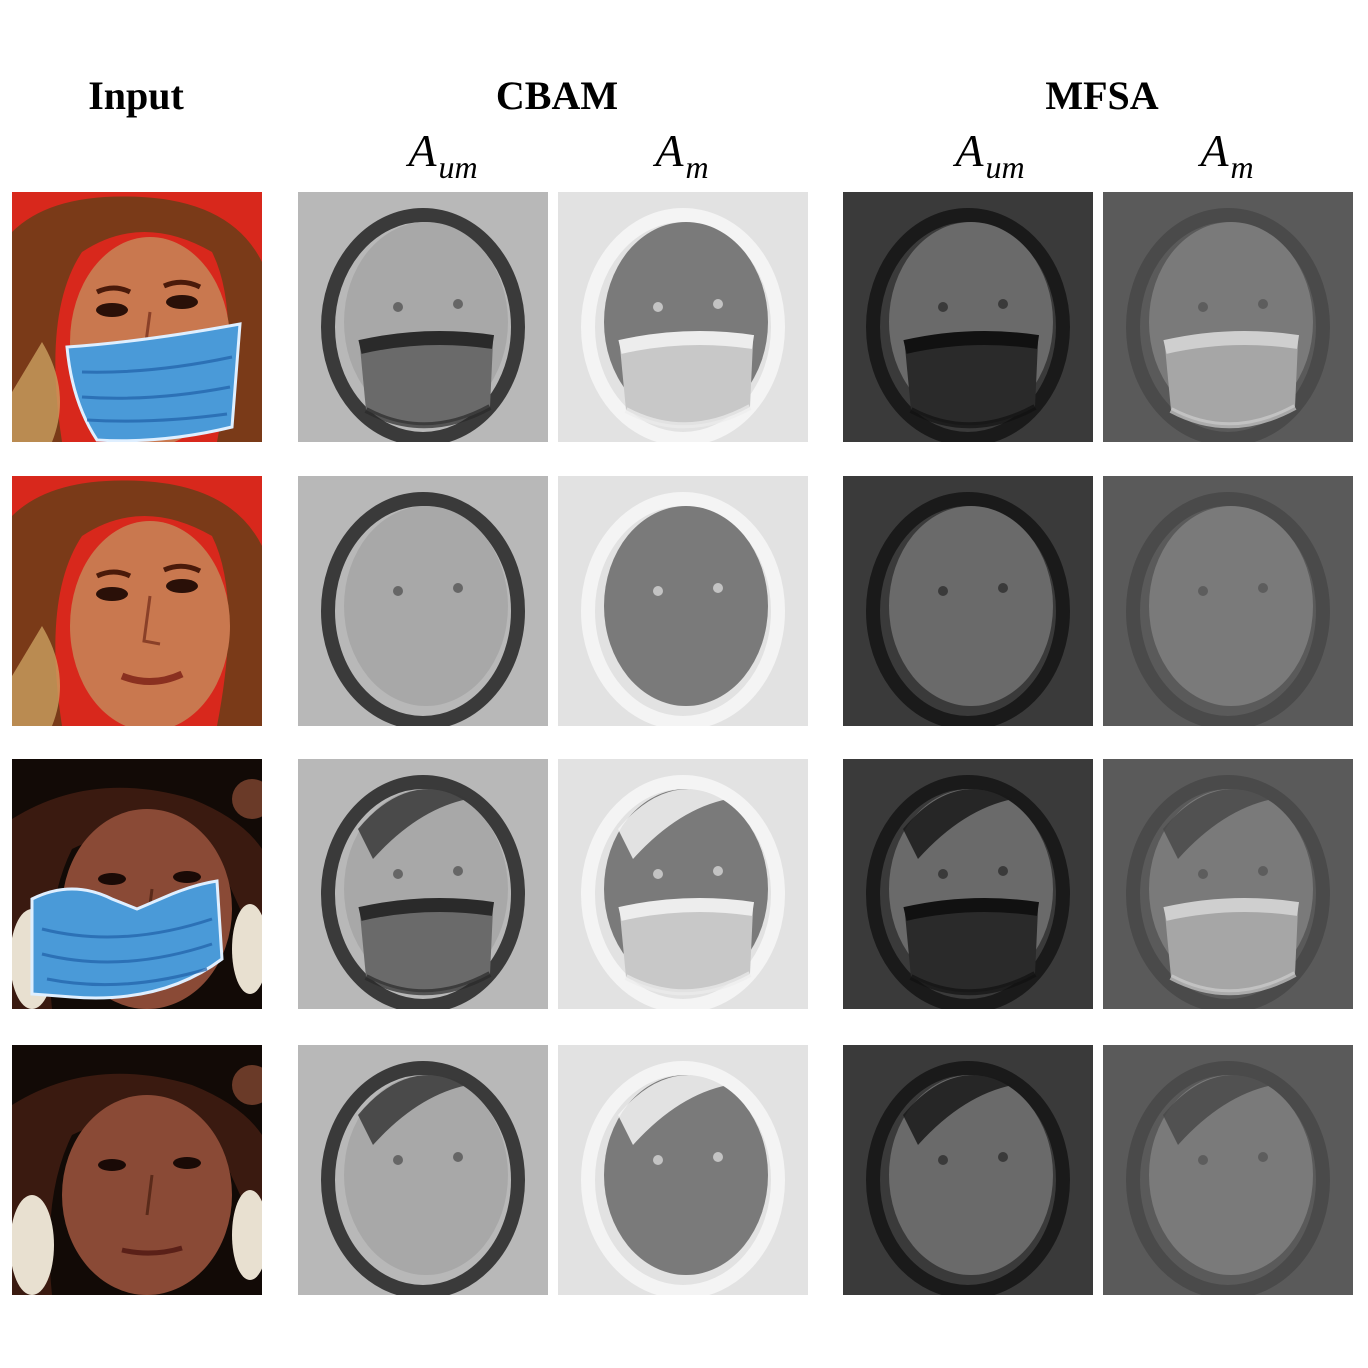  I want to click on row-2-input-photo, so click(137, 601).